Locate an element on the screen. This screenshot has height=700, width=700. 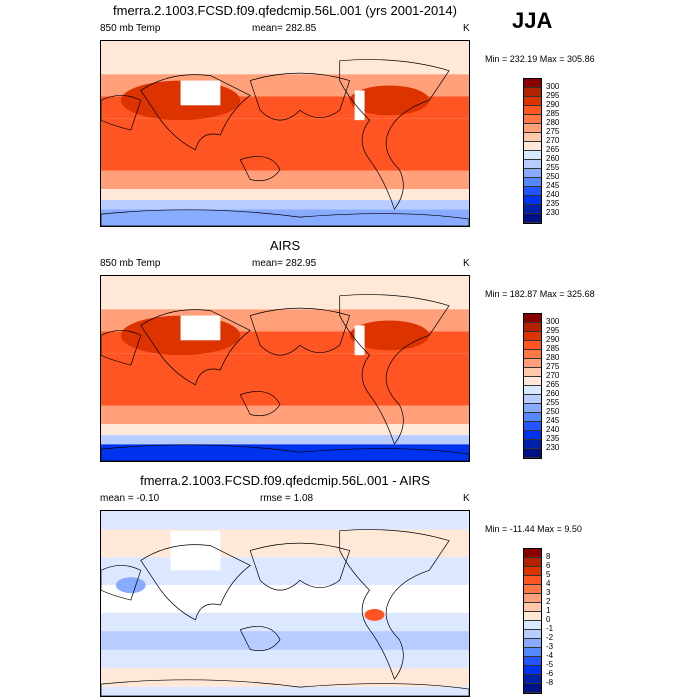
colorbar-label: 5 is located at coordinates (548, 574).